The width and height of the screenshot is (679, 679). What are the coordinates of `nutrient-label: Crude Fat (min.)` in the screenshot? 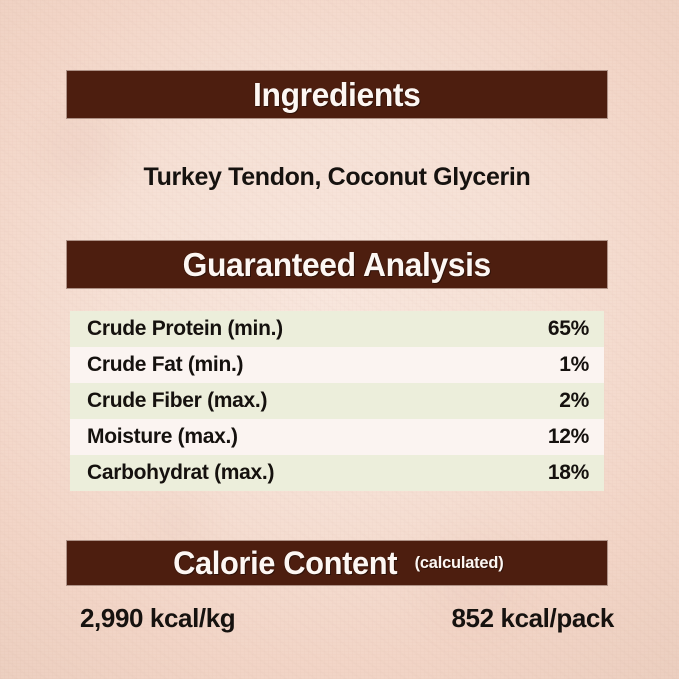 It's located at (165, 364).